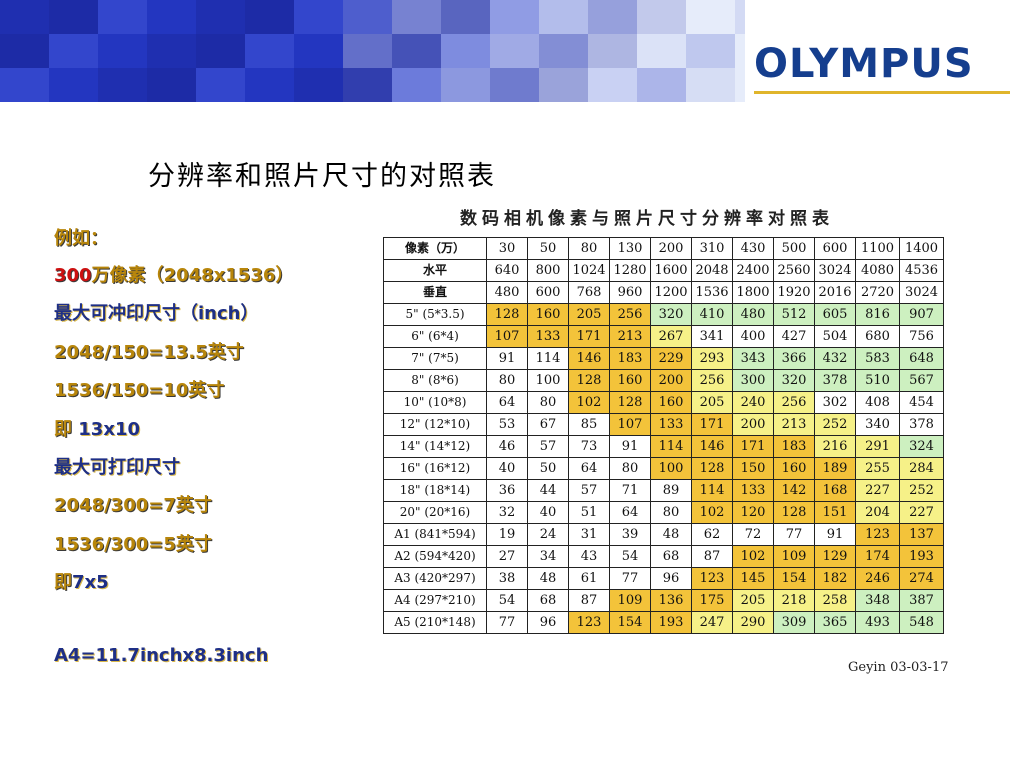 This screenshot has height=768, width=1024. Describe the element at coordinates (712, 270) in the screenshot. I see `header-cell: 2048` at that location.